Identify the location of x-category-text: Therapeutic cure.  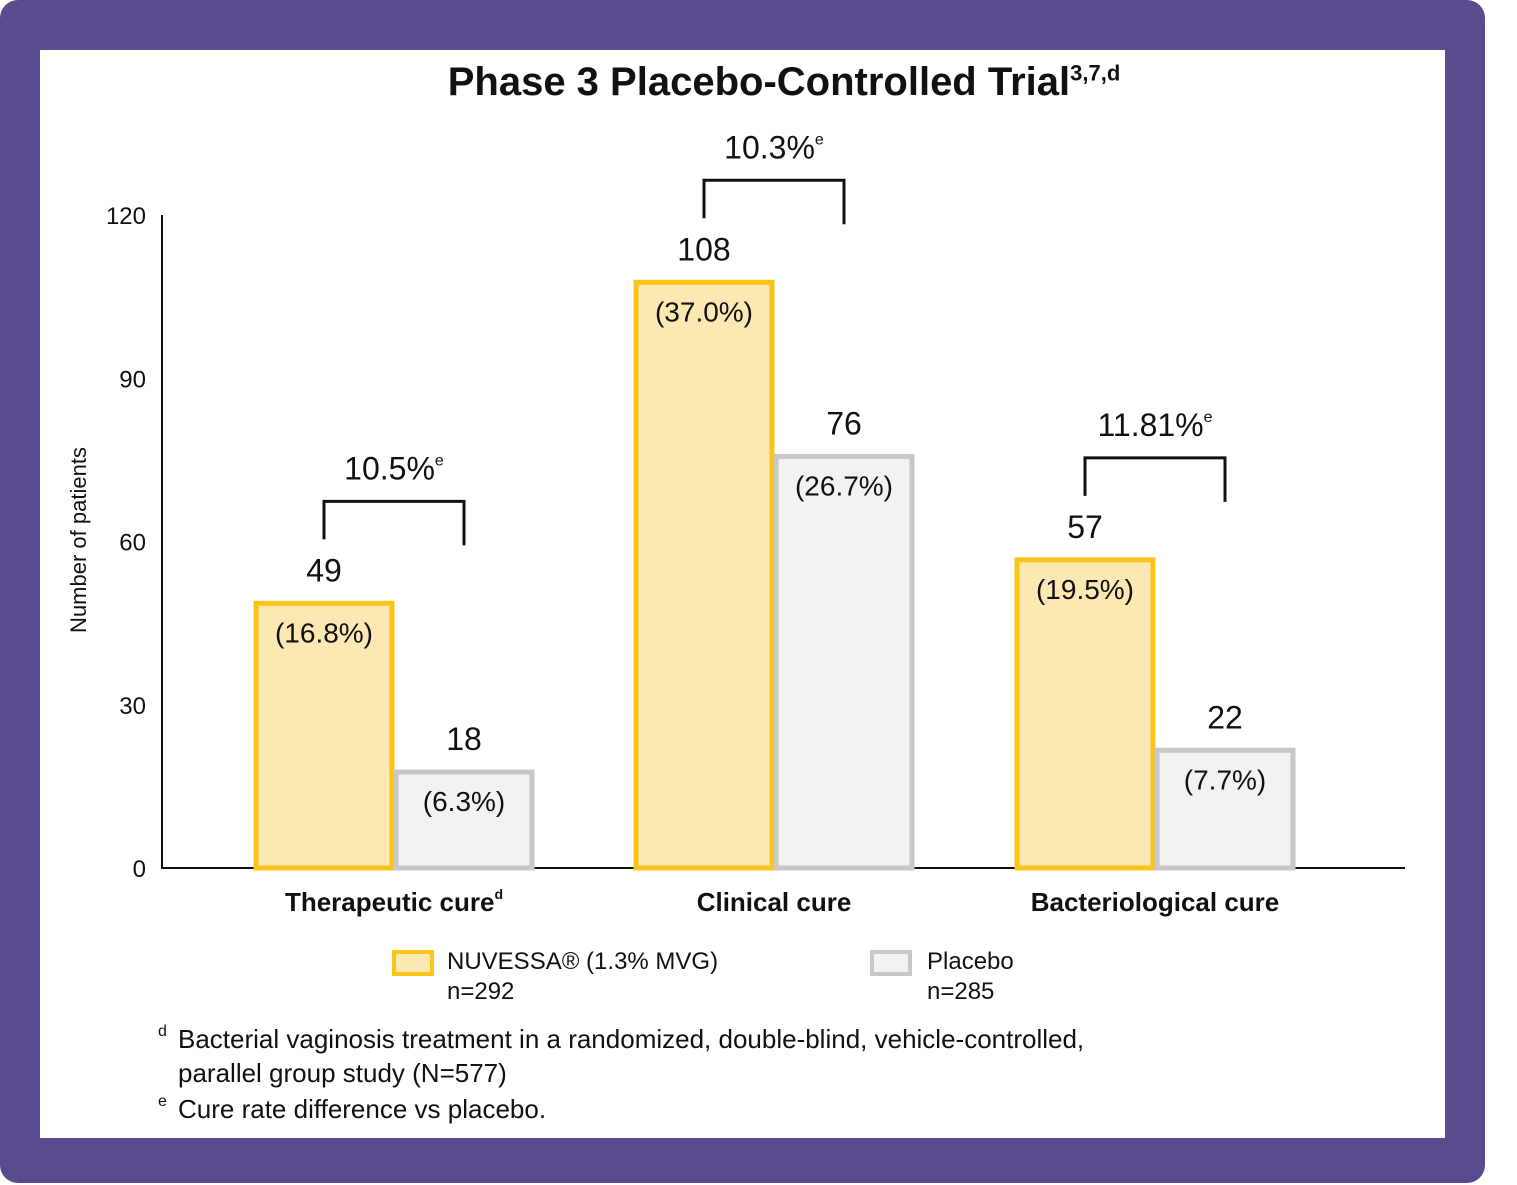
(390, 902).